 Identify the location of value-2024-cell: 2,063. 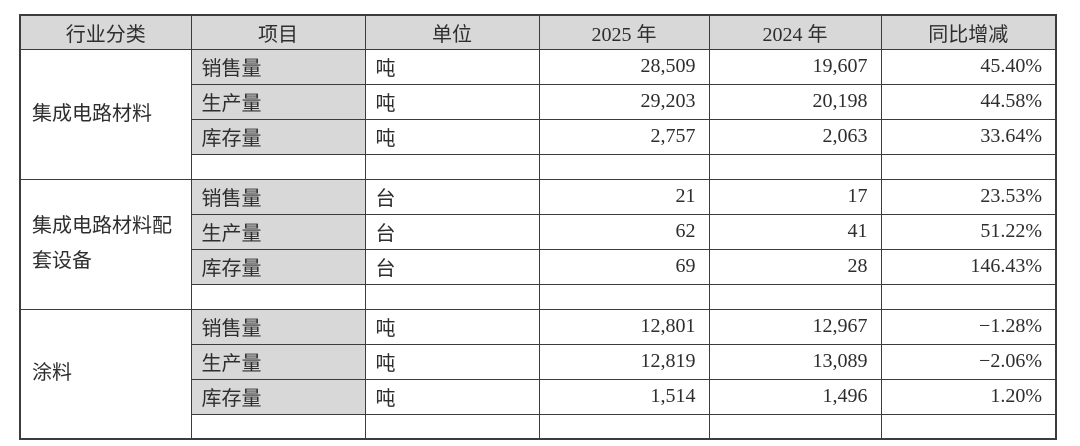
(795, 136).